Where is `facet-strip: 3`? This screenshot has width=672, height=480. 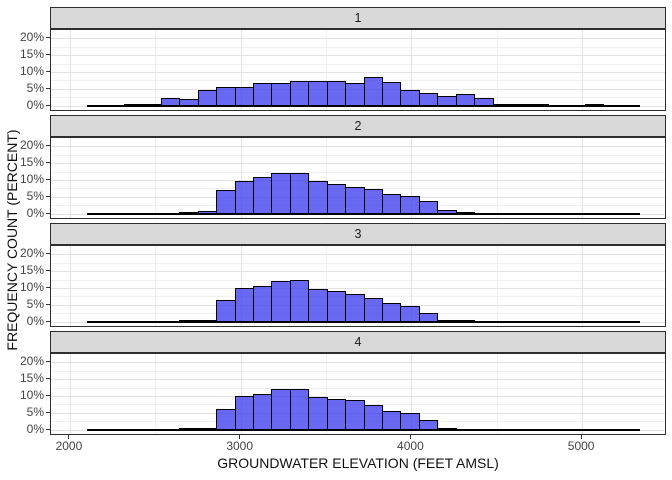
facet-strip: 3 is located at coordinates (358, 234).